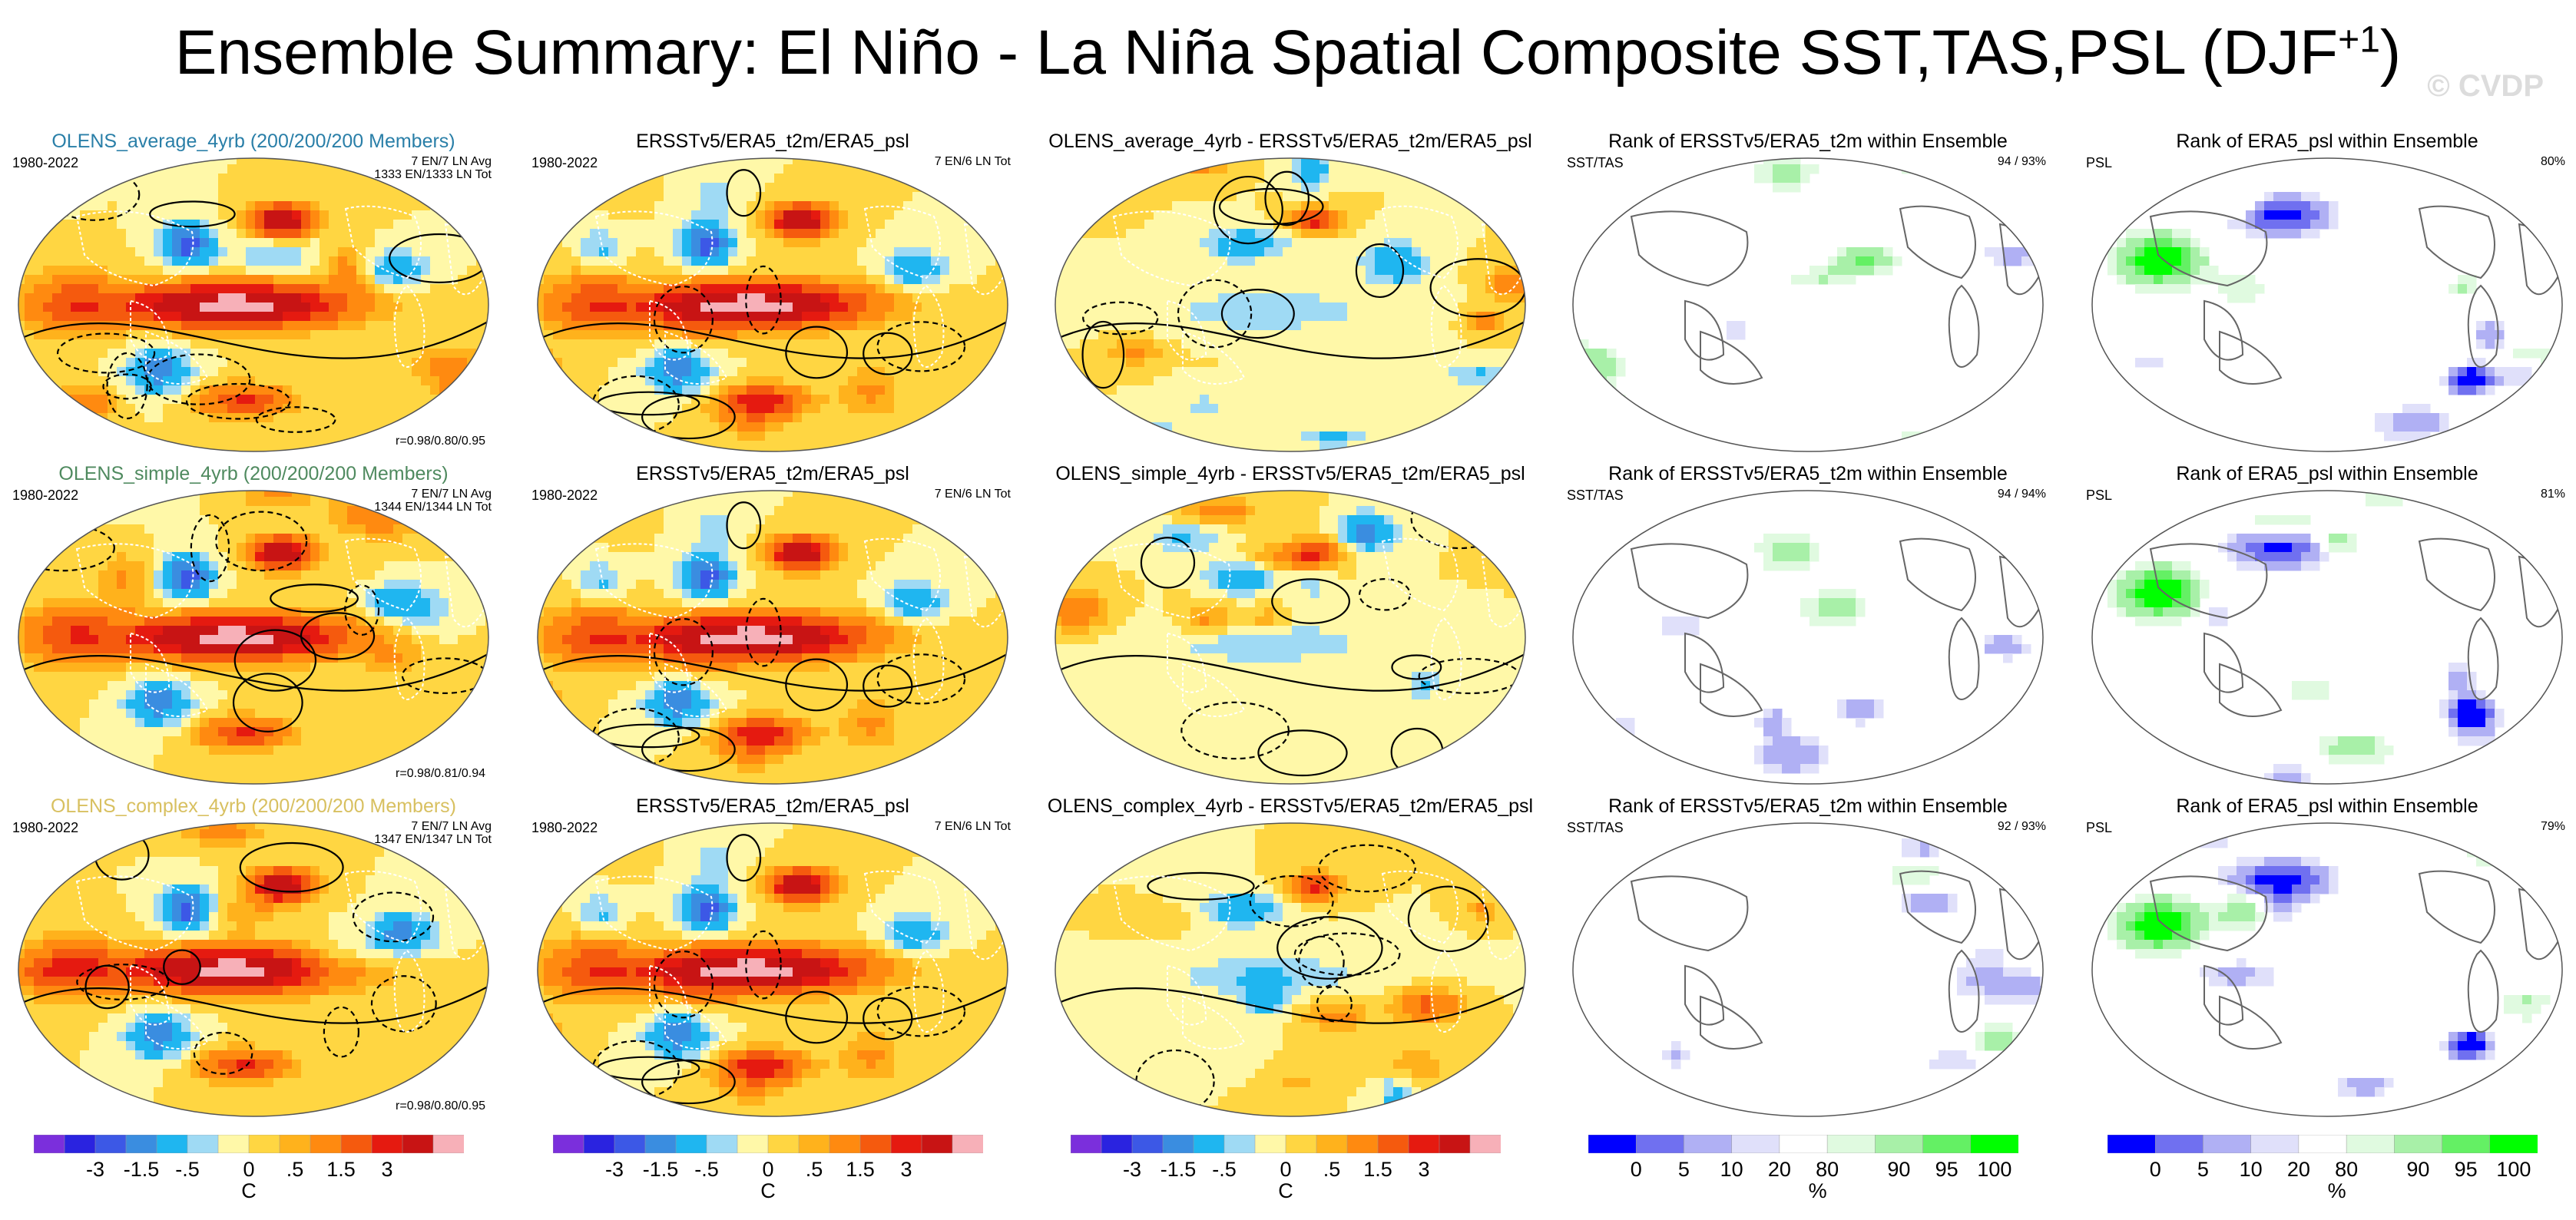  Describe the element at coordinates (2466, 1169) in the screenshot. I see `colorbar-tick-label: 95` at that location.